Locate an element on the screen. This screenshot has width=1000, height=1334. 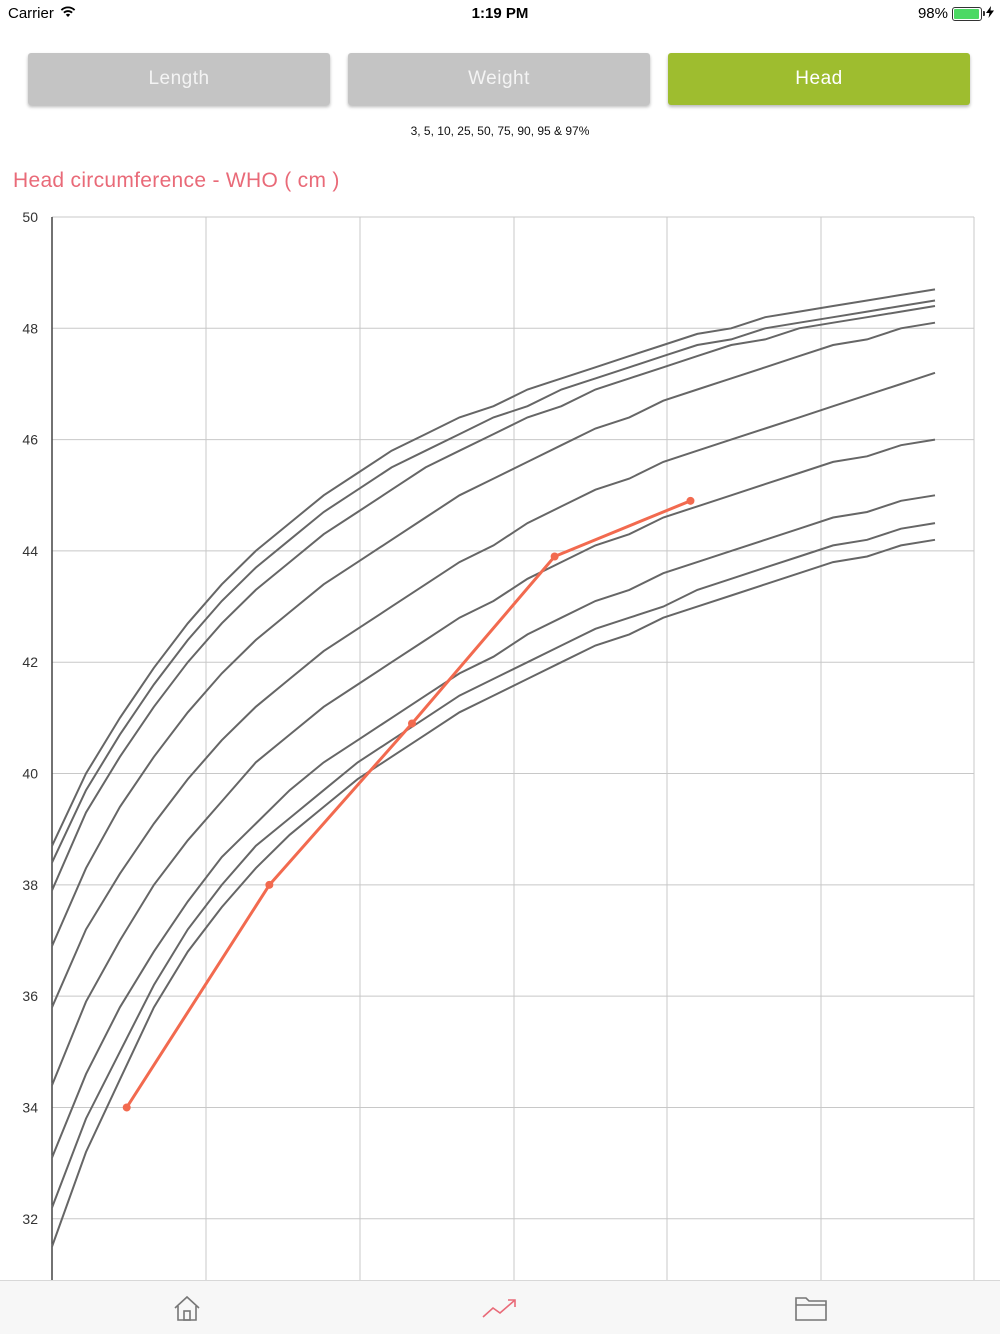
tab-home is located at coordinates (187, 1308).